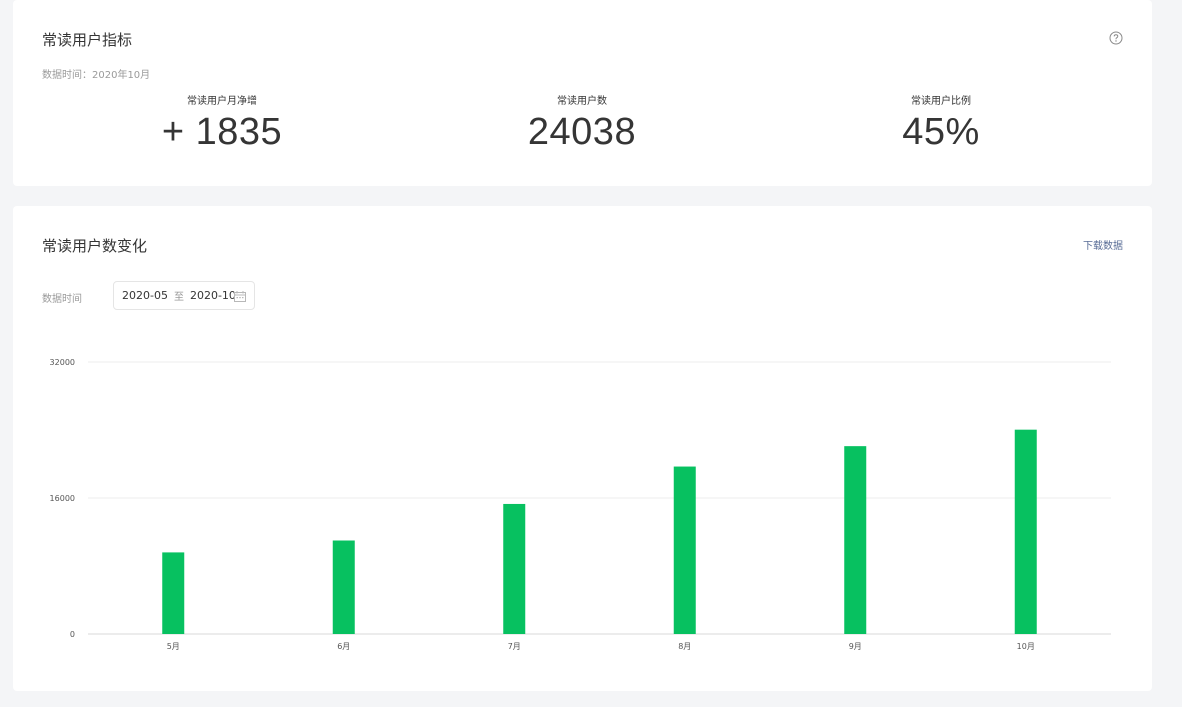 The height and width of the screenshot is (707, 1182). I want to click on metric-value: 45%, so click(941, 132).